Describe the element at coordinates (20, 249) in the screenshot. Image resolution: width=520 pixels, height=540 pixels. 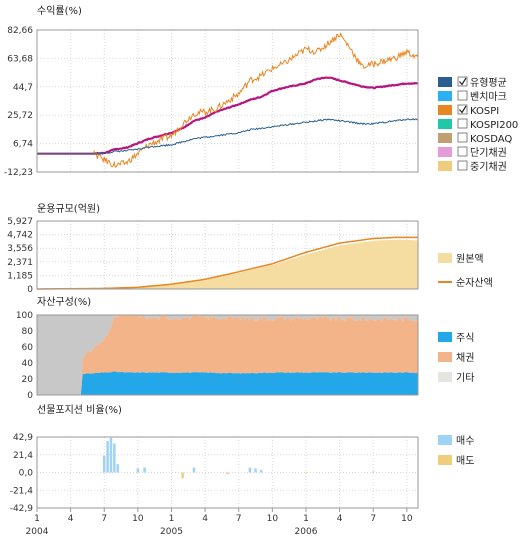
I see `y-tick-label: 3,556` at that location.